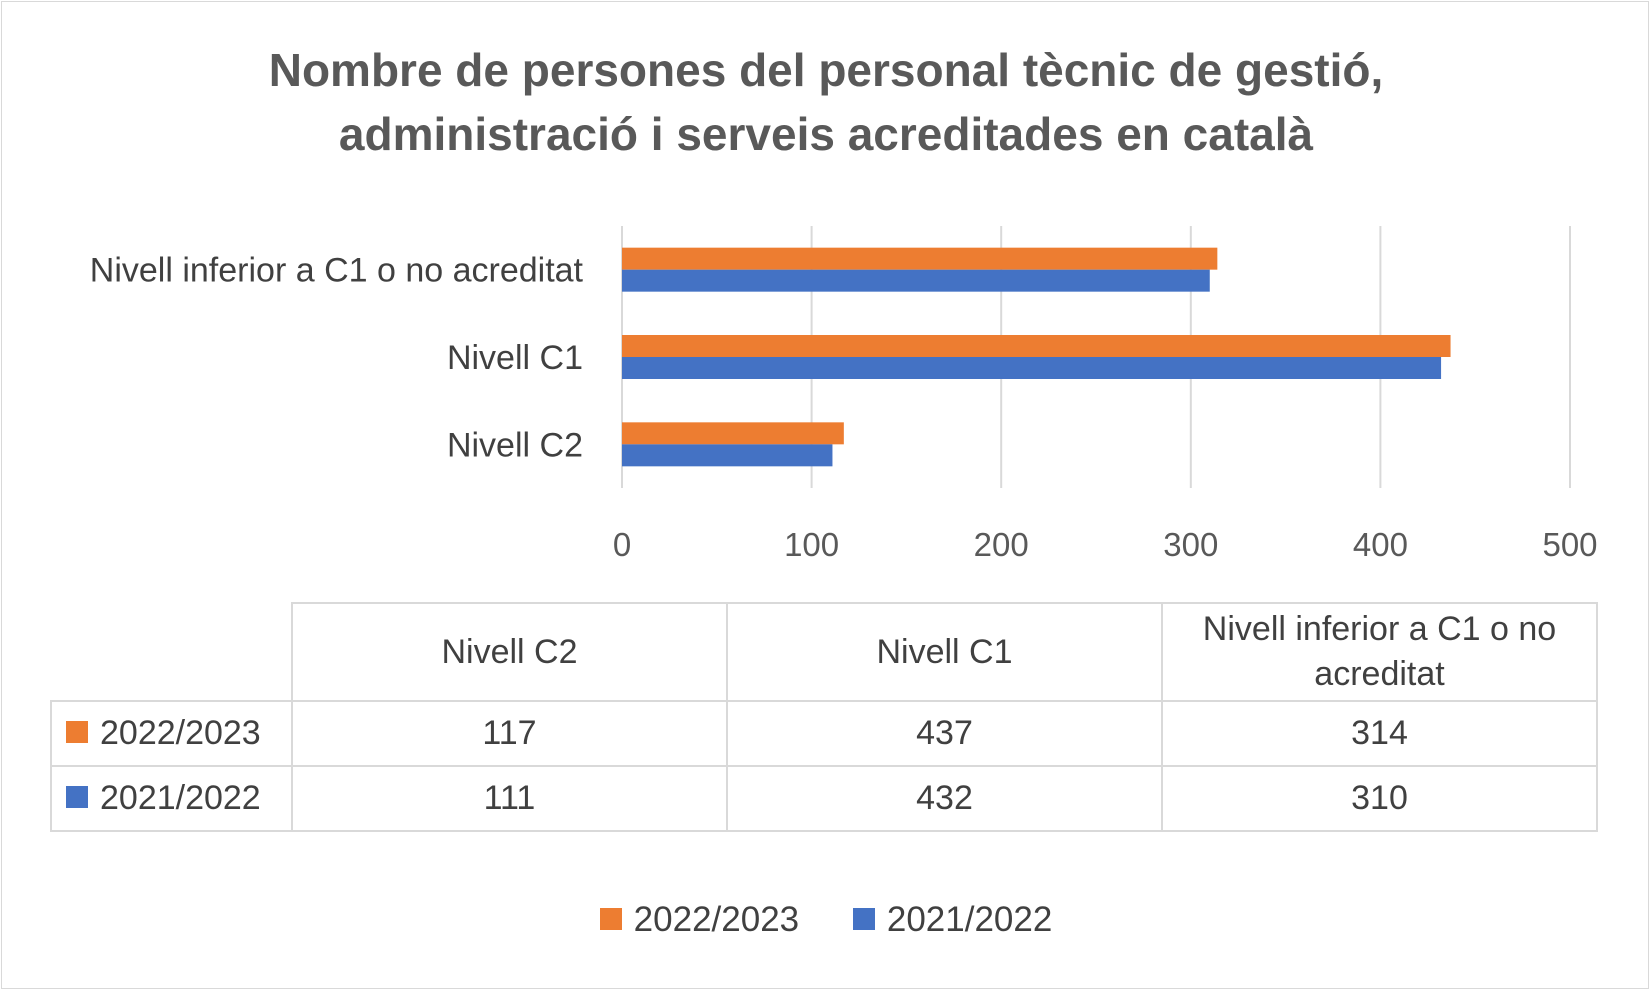  I want to click on data-table-row-label: 2021/2022, so click(180, 798).